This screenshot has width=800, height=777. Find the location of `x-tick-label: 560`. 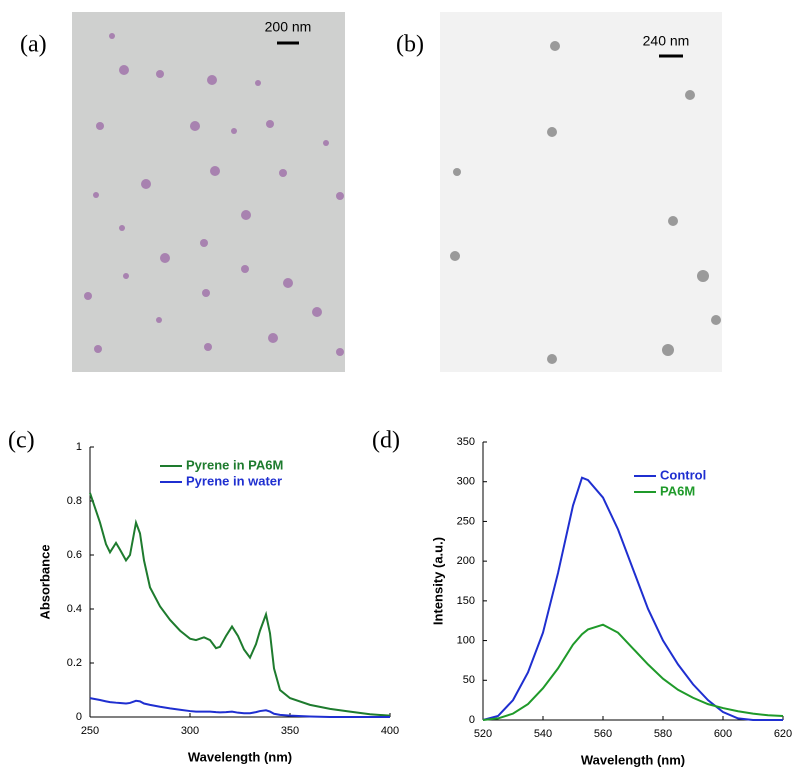

x-tick-label: 560 is located at coordinates (603, 734).